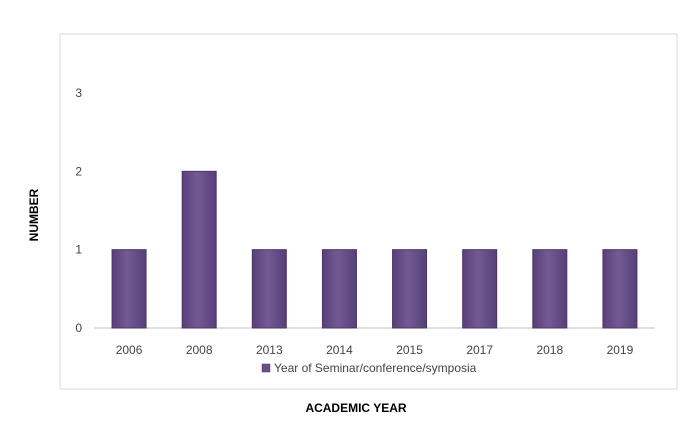 The height and width of the screenshot is (423, 700). I want to click on x-axis-ticks: 2006 2008 2013 2014 2015 2017 2018 2019, so click(375, 350).